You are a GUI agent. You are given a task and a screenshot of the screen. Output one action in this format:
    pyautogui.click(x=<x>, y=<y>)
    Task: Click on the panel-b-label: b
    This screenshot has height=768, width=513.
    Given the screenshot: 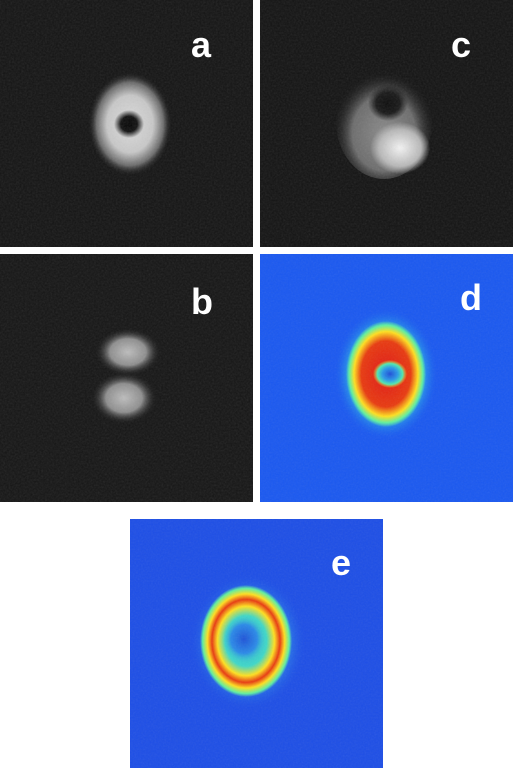 What is the action you would take?
    pyautogui.click(x=202, y=301)
    